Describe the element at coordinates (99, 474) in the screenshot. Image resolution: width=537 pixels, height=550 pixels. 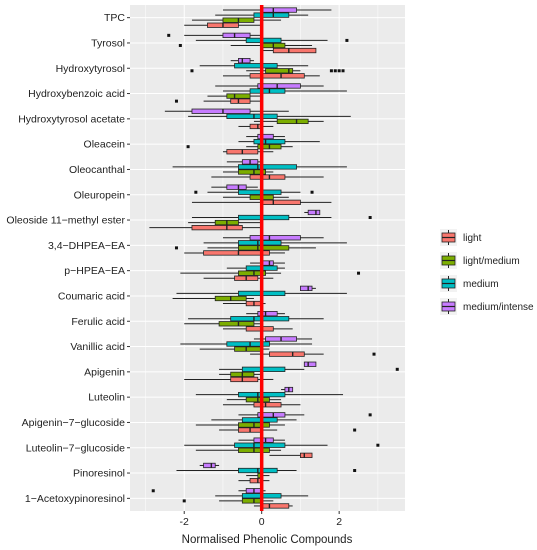
I see `y-tick-label: Pinoresinol` at that location.